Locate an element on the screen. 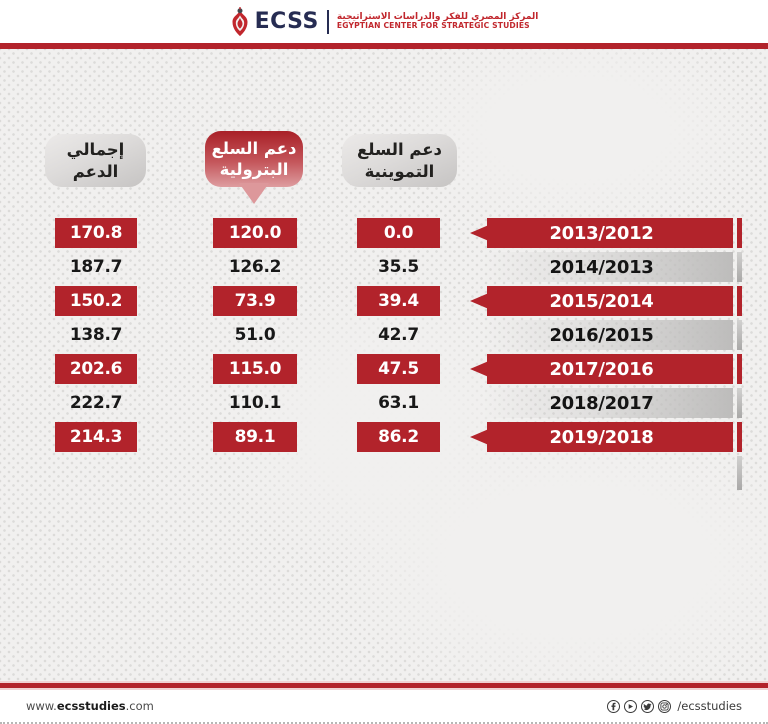 Image resolution: width=768 pixels, height=724 pixels. website-prefix: www. is located at coordinates (41, 706).